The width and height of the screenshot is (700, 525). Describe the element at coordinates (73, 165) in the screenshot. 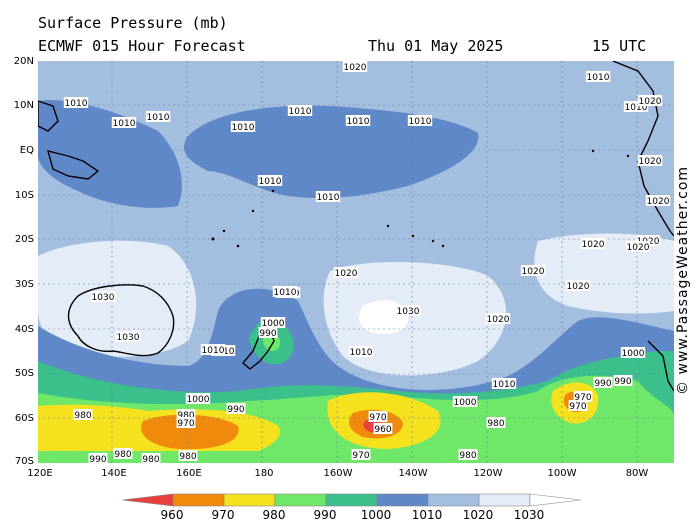

I see `new-guinea-coast` at that location.